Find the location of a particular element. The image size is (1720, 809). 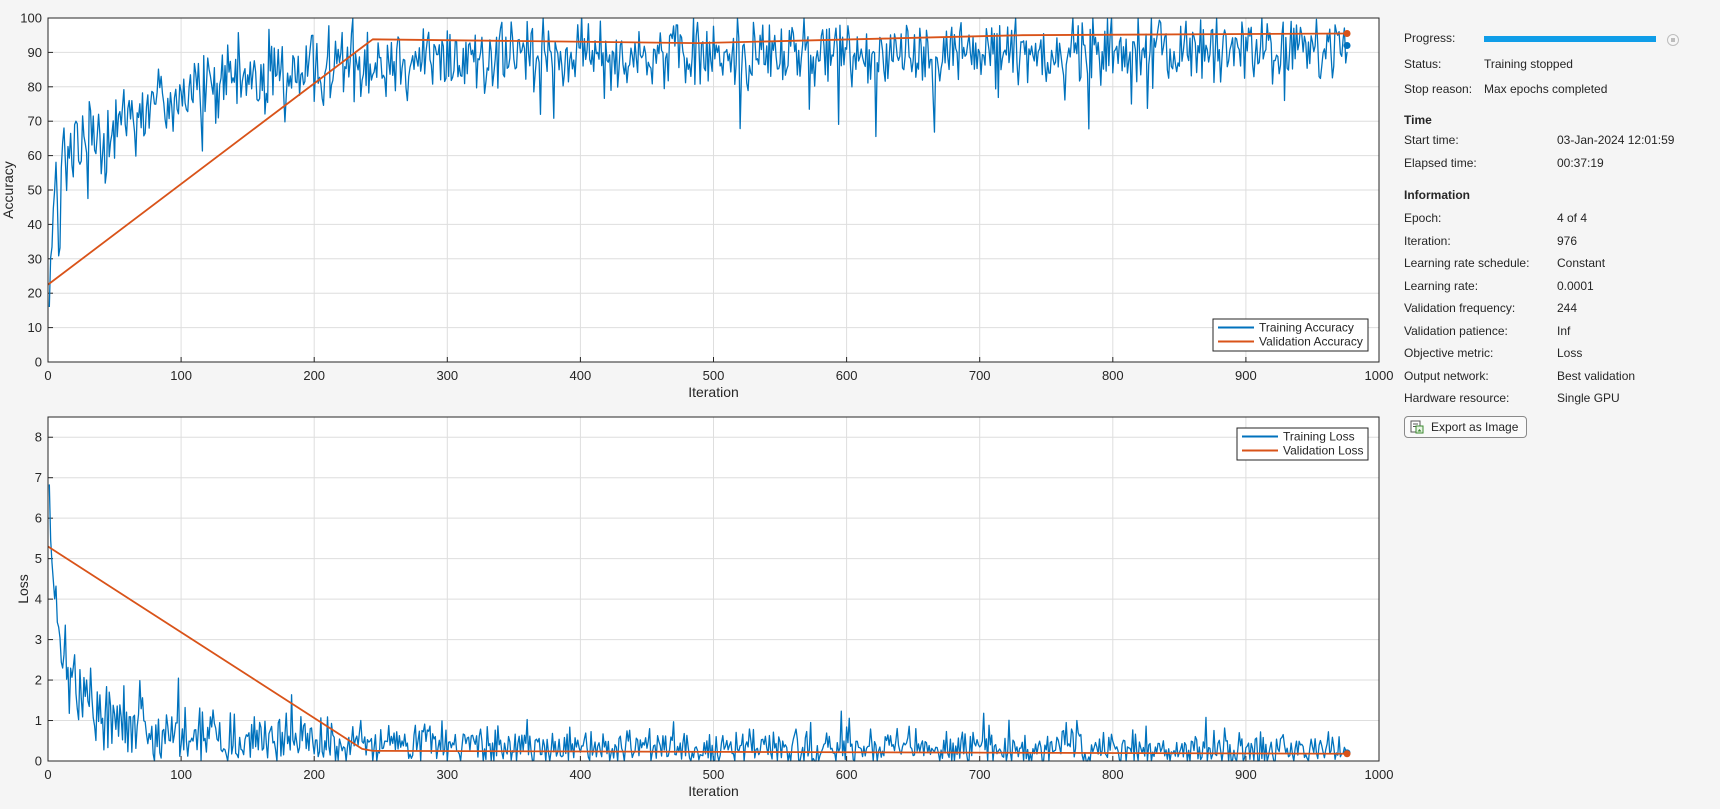

status-label: Status: is located at coordinates (1423, 64).